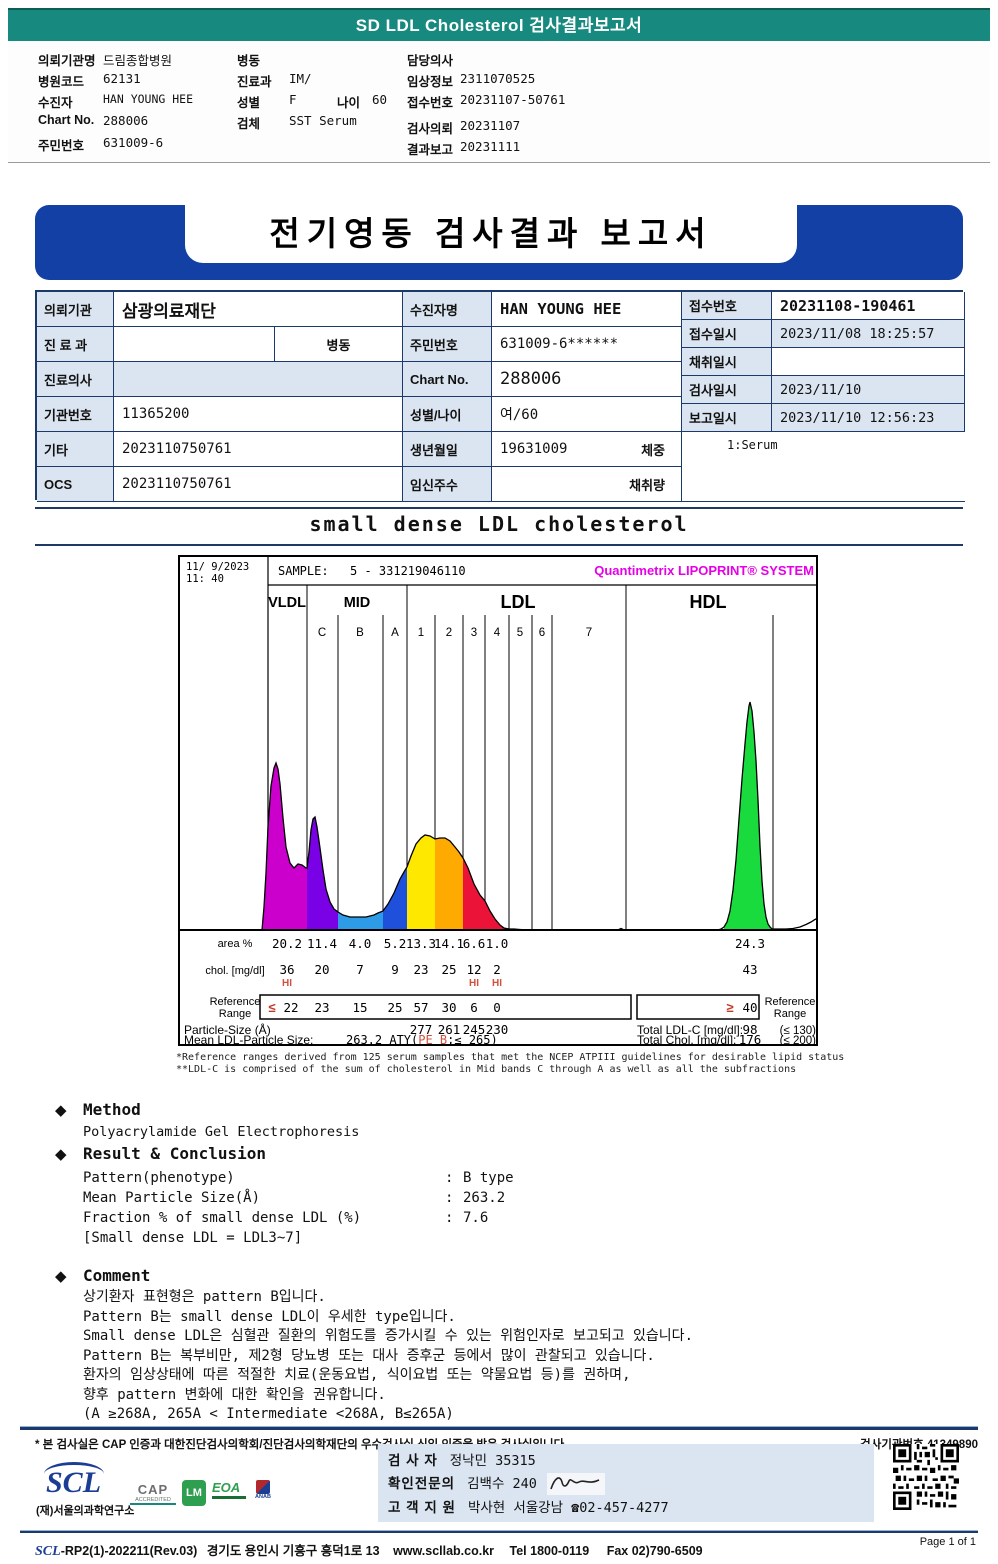 Image resolution: width=998 pixels, height=1564 pixels. I want to click on footer-rule-bottom, so click(499, 1531).